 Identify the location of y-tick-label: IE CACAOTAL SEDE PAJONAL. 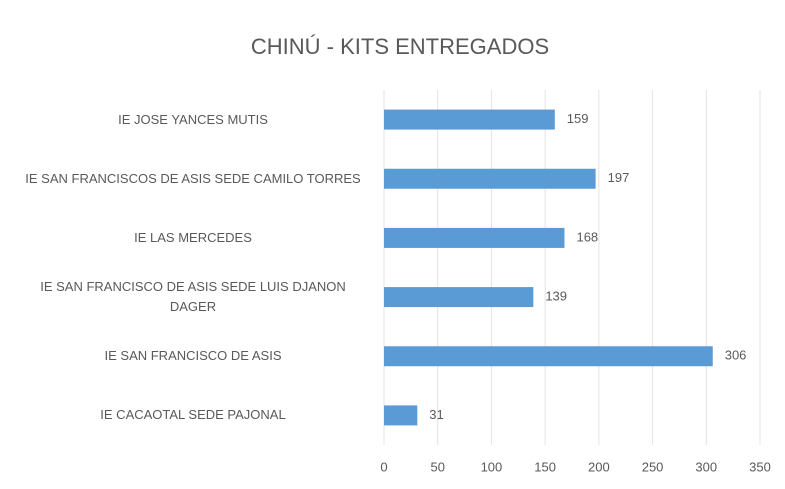
(193, 415).